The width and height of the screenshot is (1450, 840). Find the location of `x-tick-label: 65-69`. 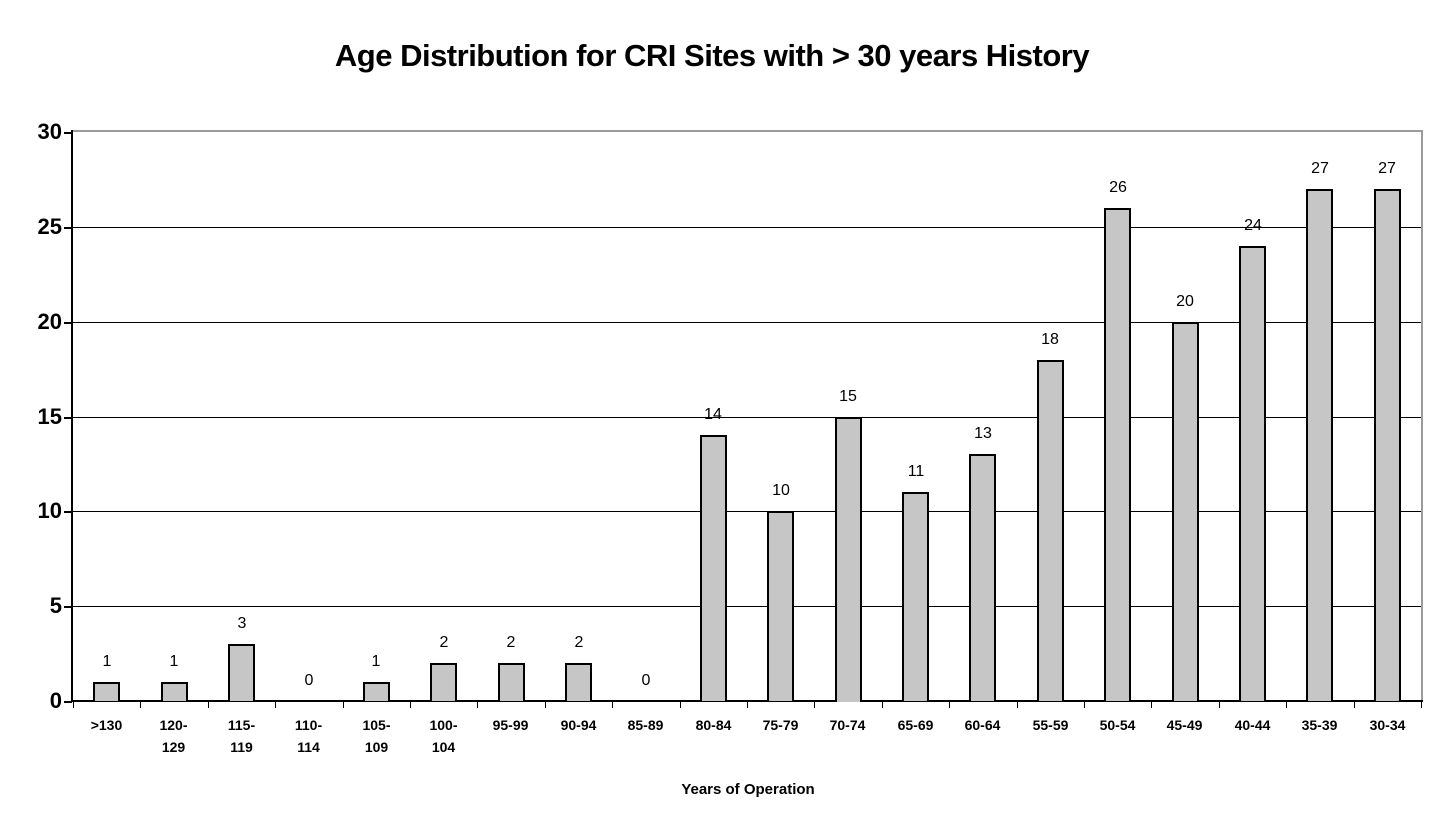

x-tick-label: 65-69 is located at coordinates (915, 725).